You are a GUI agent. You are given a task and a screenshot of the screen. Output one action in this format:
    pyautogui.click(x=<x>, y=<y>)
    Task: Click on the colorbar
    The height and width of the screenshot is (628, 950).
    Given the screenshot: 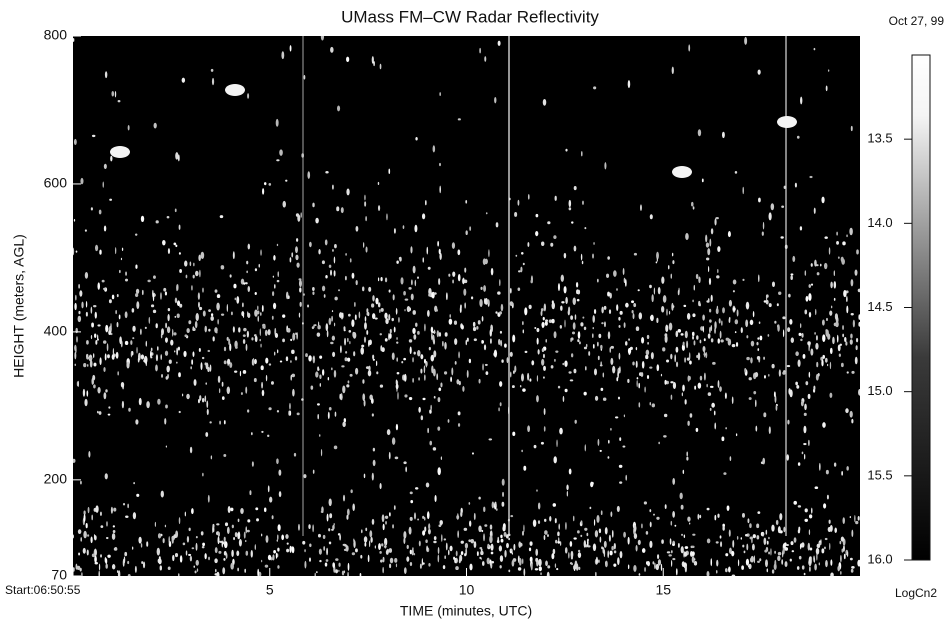 What is the action you would take?
    pyautogui.click(x=921, y=307)
    